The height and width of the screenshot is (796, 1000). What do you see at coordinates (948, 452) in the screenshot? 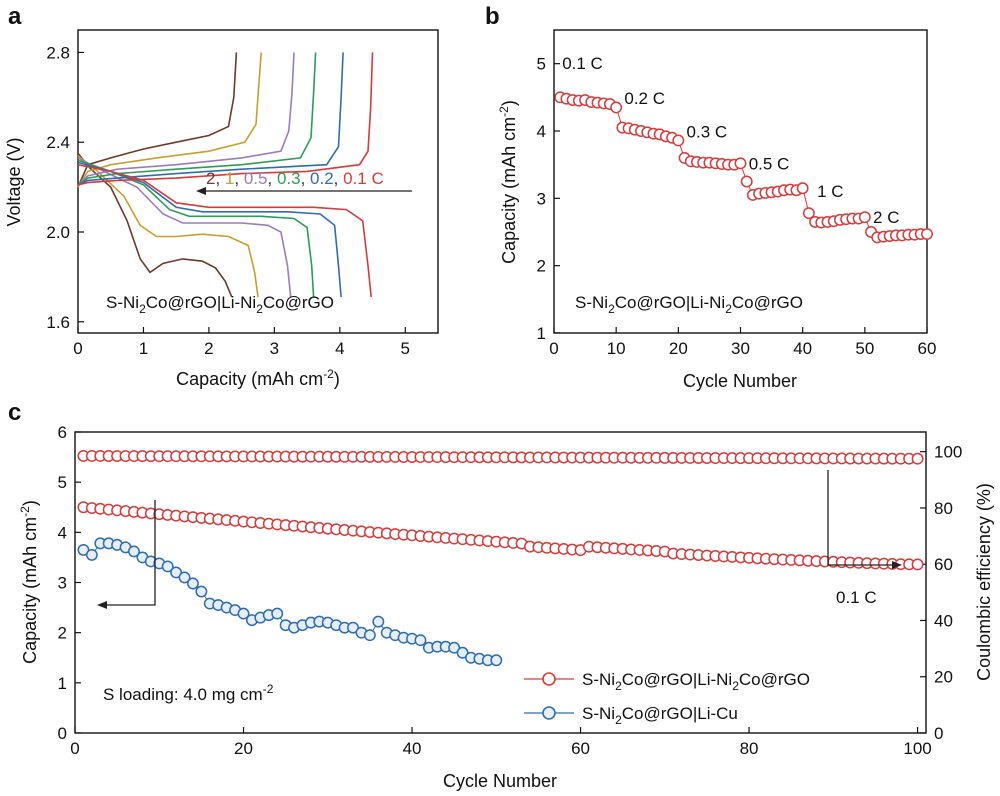
I see `panel-c-y2tick-label: 100` at bounding box center [948, 452].